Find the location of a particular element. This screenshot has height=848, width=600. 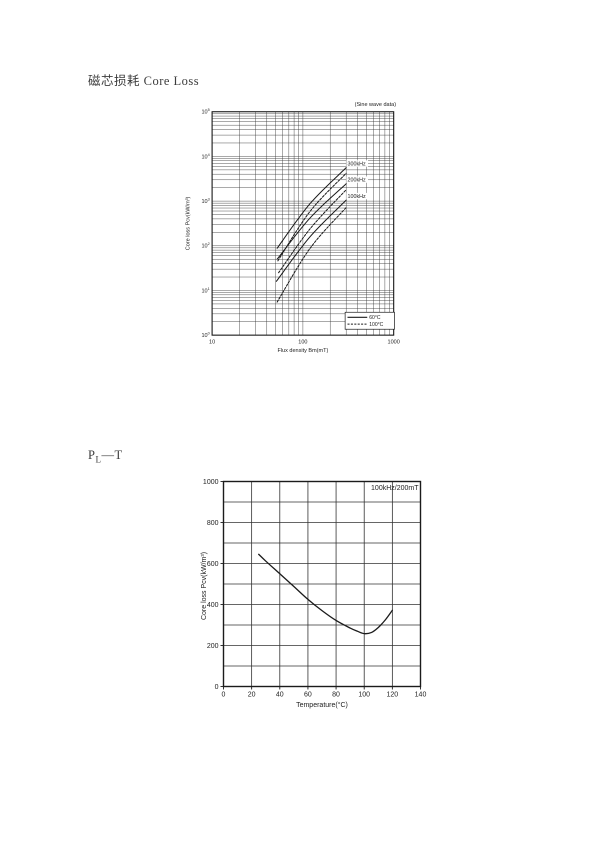

series-pcv-vs-temperature is located at coordinates (326, 594).